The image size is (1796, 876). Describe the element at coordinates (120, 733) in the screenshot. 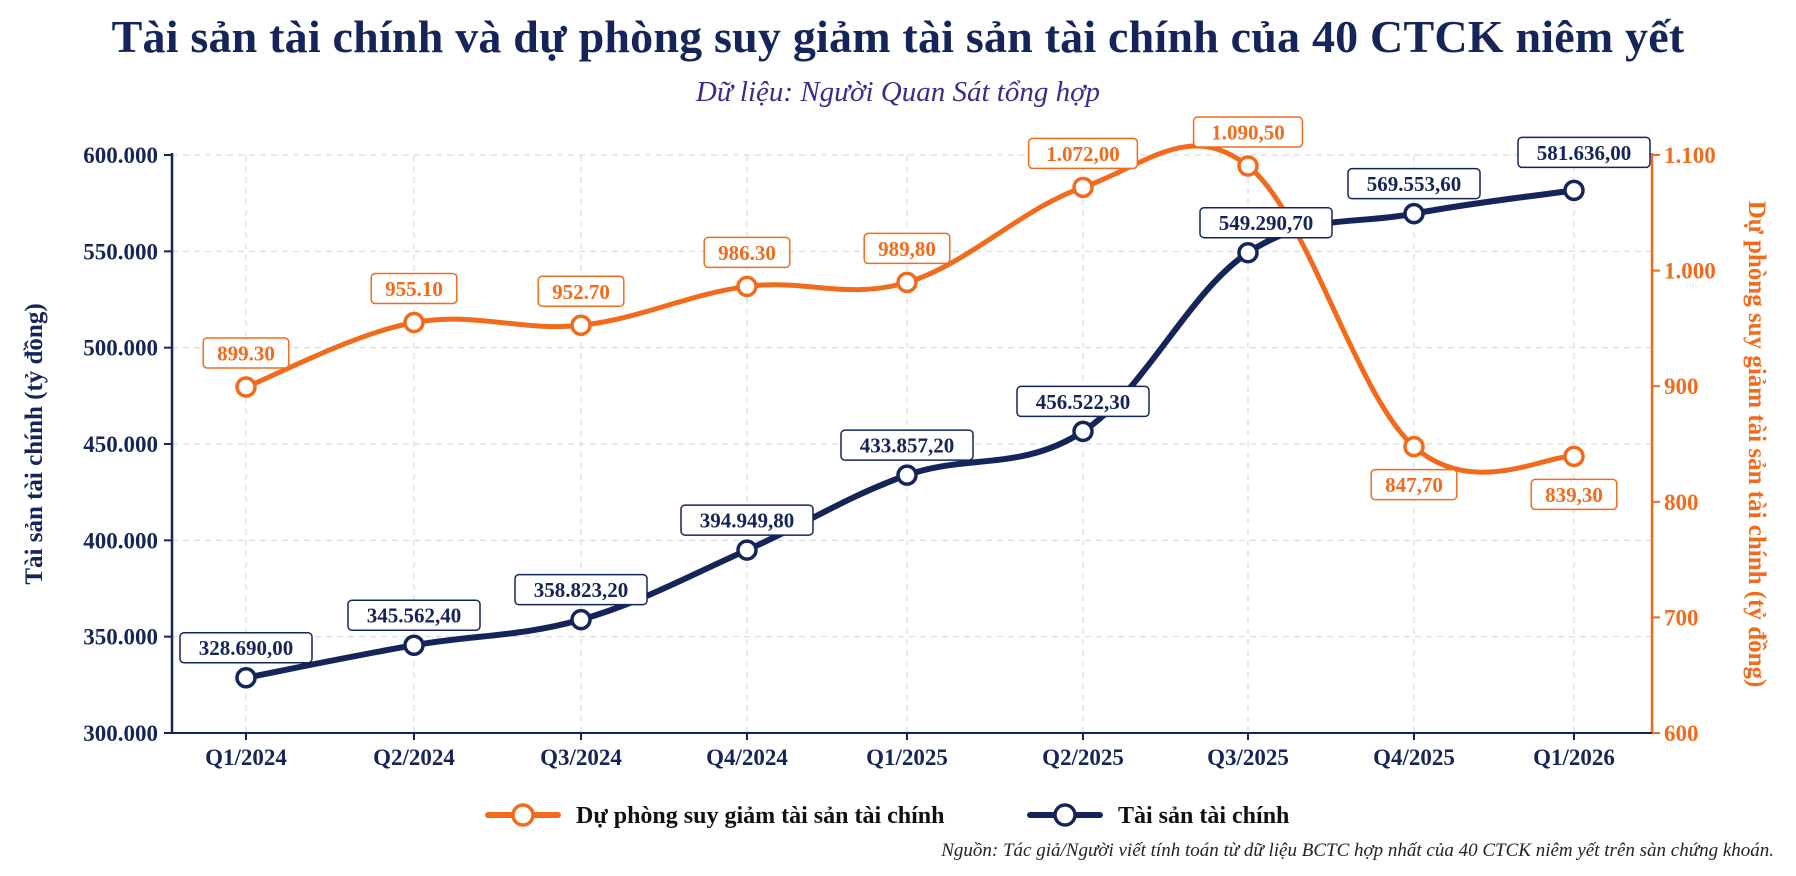

I see `left-axis-tick-label: 300.000` at that location.